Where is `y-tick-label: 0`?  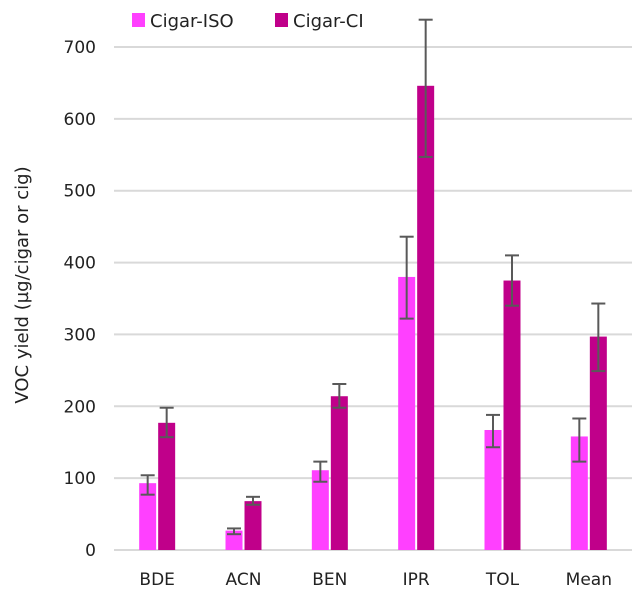 y-tick-label: 0 is located at coordinates (90, 551).